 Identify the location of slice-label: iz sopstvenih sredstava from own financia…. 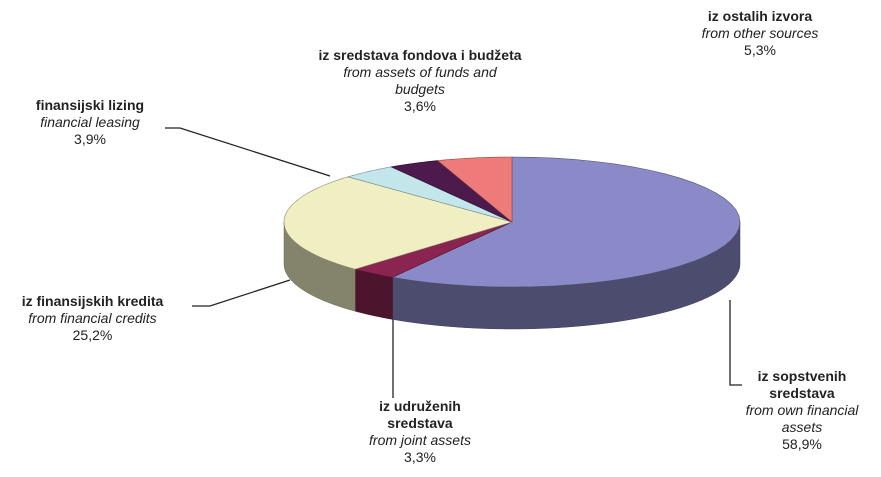
(801, 410).